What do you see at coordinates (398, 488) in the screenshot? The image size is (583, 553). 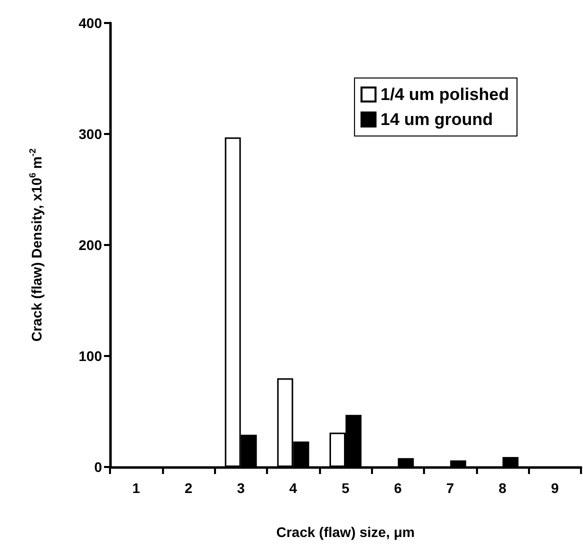 I see `x-tick-label: 6` at bounding box center [398, 488].